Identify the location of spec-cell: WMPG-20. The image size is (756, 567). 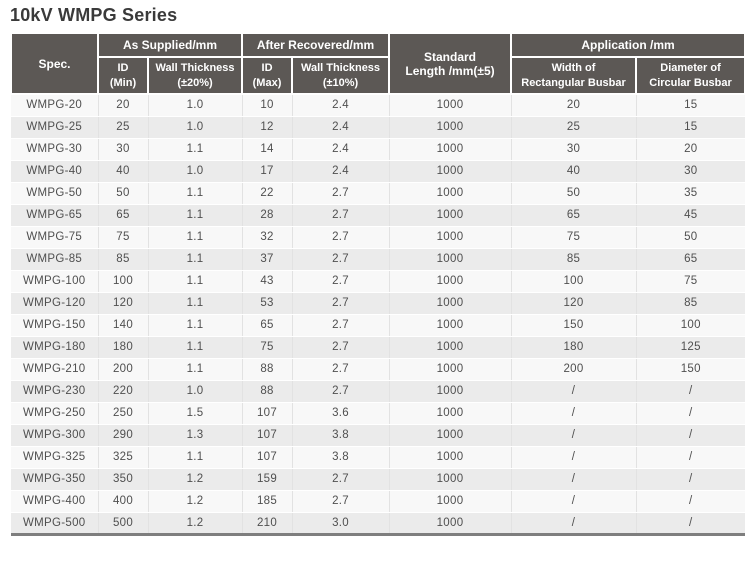
(55, 105).